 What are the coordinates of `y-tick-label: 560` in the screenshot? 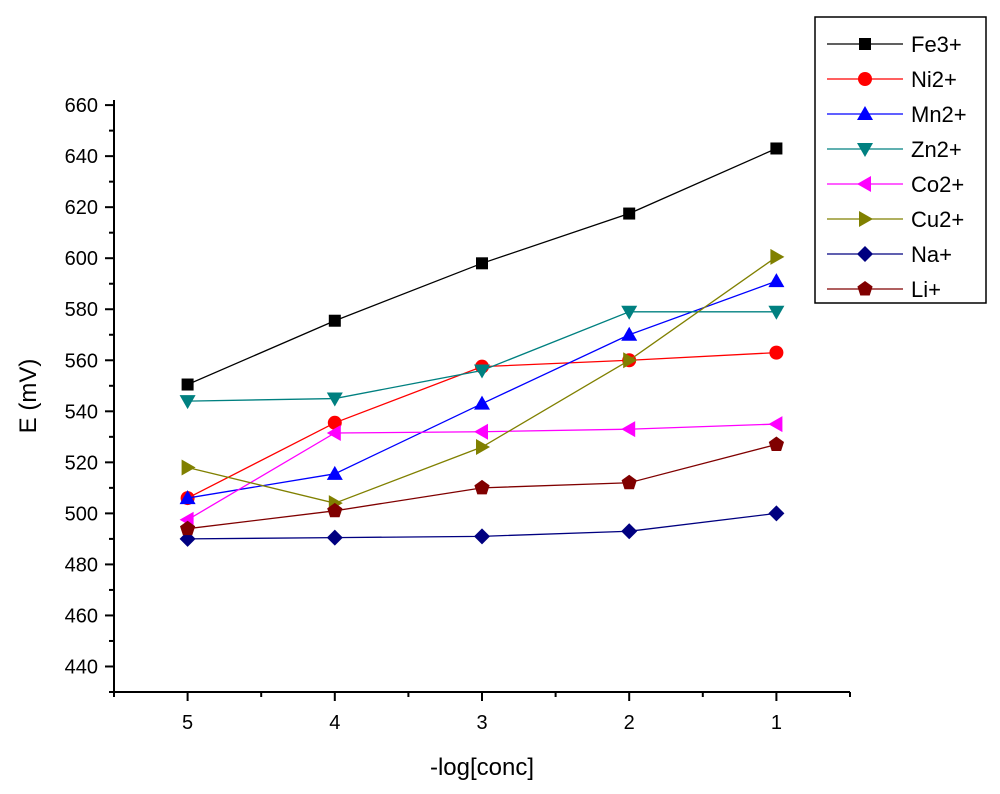 It's located at (81, 361).